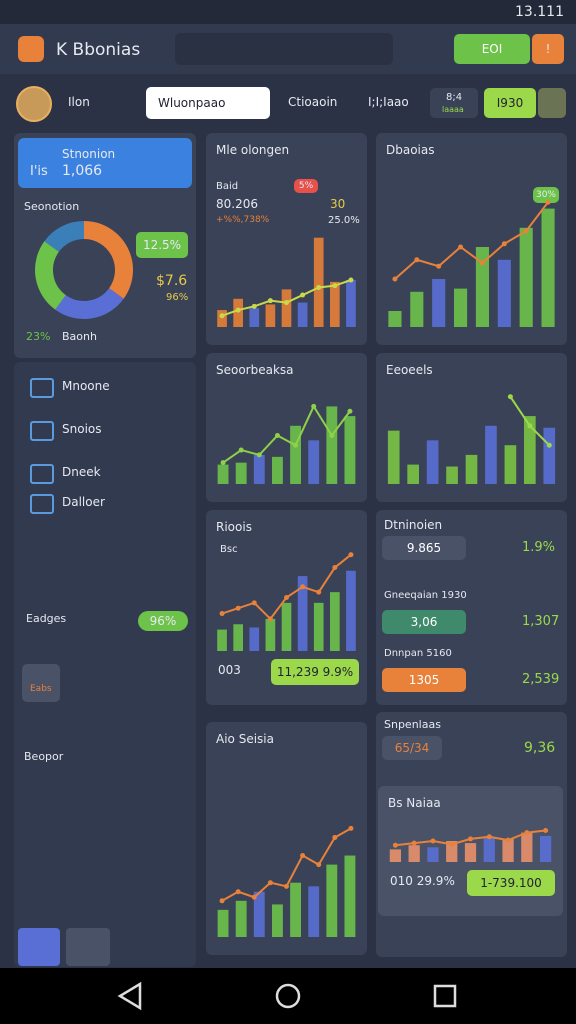 The image size is (576, 1024). I want to click on donut, so click(84, 270).